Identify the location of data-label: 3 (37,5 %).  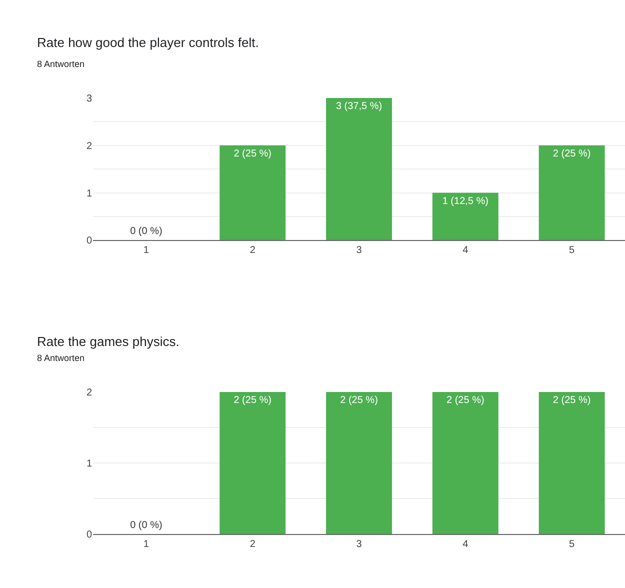
(359, 106).